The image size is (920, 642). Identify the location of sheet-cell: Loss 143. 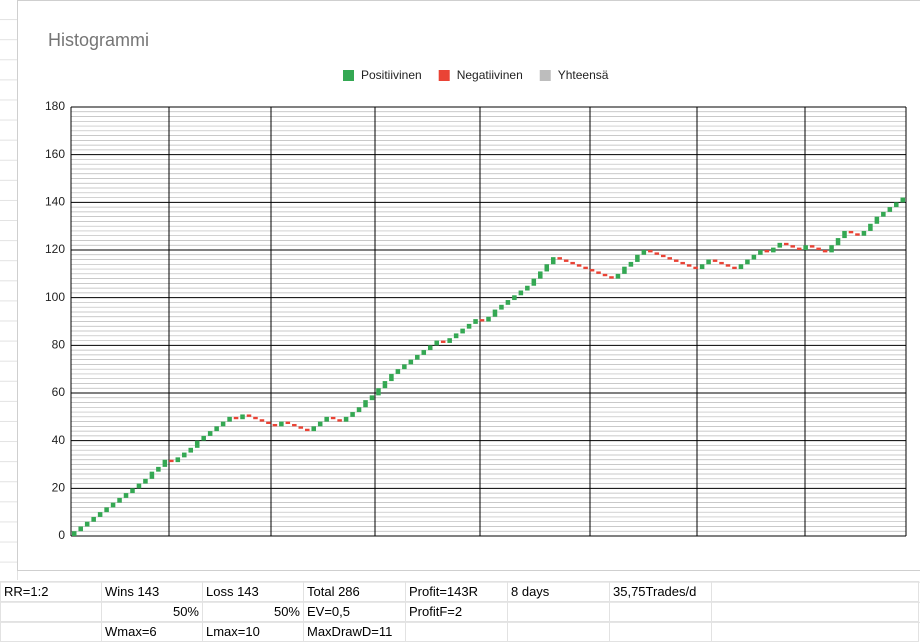
(253, 591).